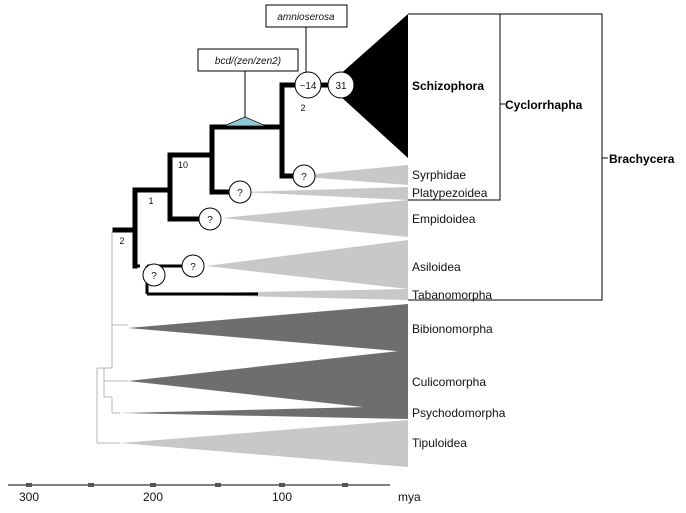  Describe the element at coordinates (444, 219) in the screenshot. I see `label-empidoidea: Empidoidea` at that location.